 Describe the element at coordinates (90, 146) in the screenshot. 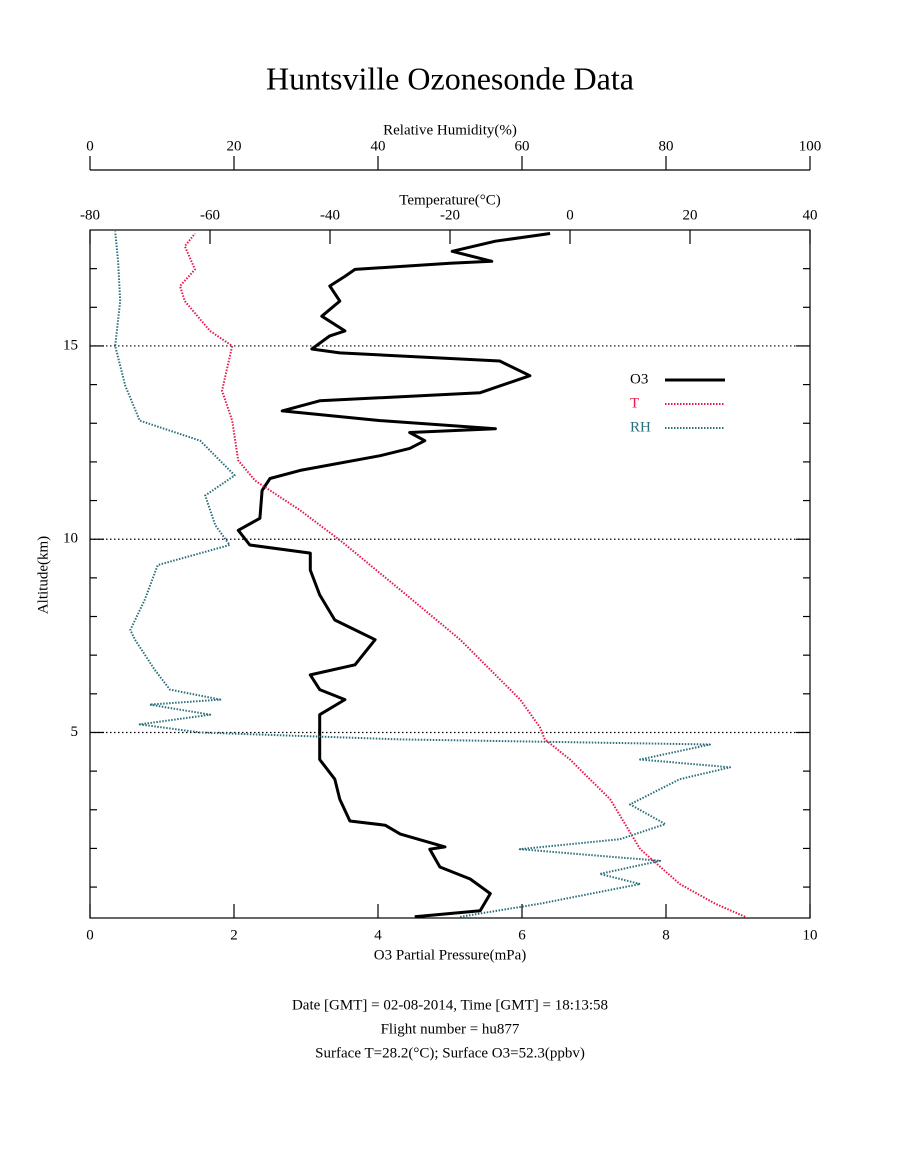

I see `rh-tick-label: 0` at that location.